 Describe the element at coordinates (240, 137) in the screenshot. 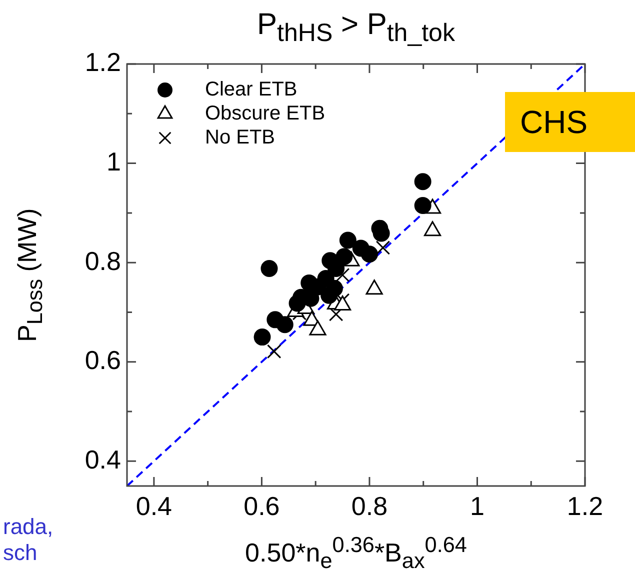

I see `legend-label: No ETB` at that location.